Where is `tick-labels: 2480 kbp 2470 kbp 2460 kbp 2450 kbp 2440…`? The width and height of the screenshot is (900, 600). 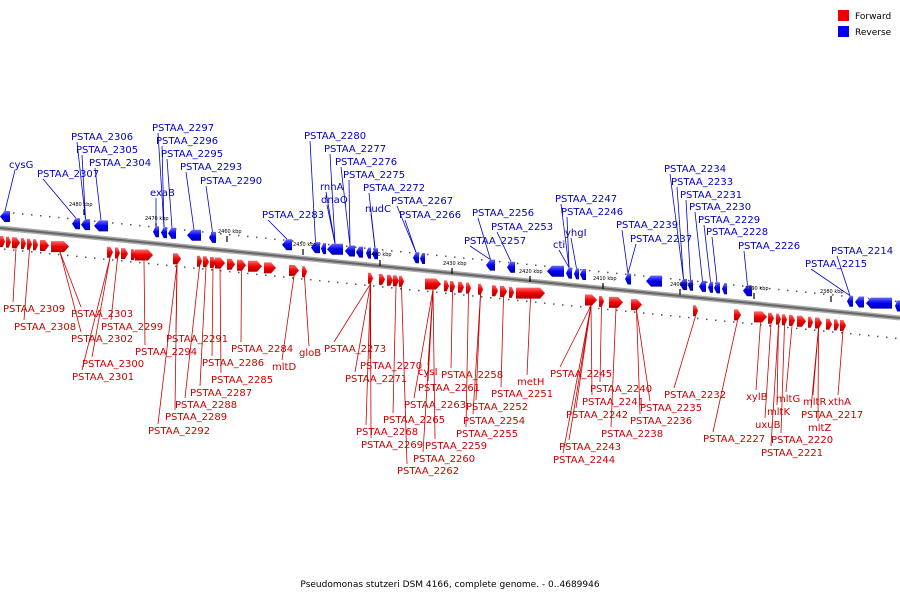
tick-labels: 2480 kbp 2470 kbp 2460 kbp 2450 kbp 2440… is located at coordinates (456, 248).